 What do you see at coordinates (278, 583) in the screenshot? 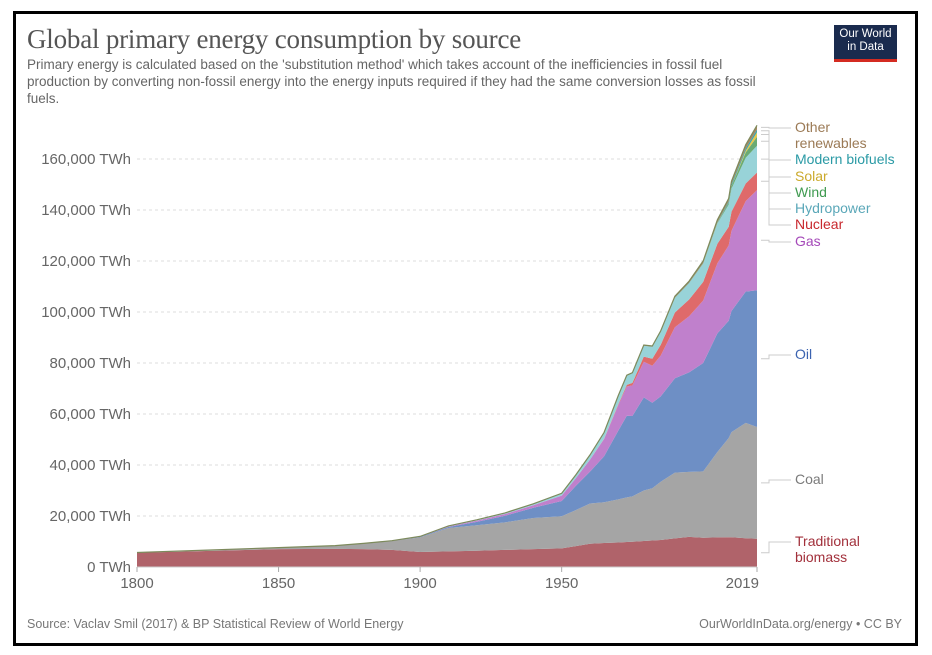
I see `x-tick-label: 1850` at bounding box center [278, 583].